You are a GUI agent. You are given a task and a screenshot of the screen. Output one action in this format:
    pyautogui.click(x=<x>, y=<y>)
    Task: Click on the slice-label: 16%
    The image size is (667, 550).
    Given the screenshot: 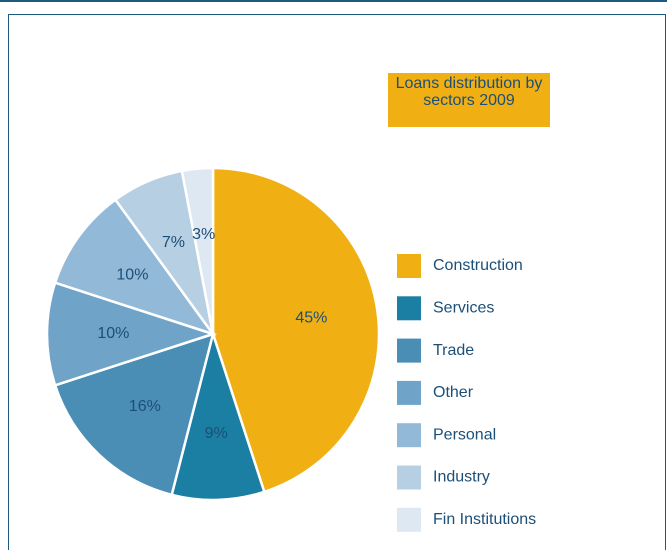 What is the action you would take?
    pyautogui.click(x=145, y=406)
    